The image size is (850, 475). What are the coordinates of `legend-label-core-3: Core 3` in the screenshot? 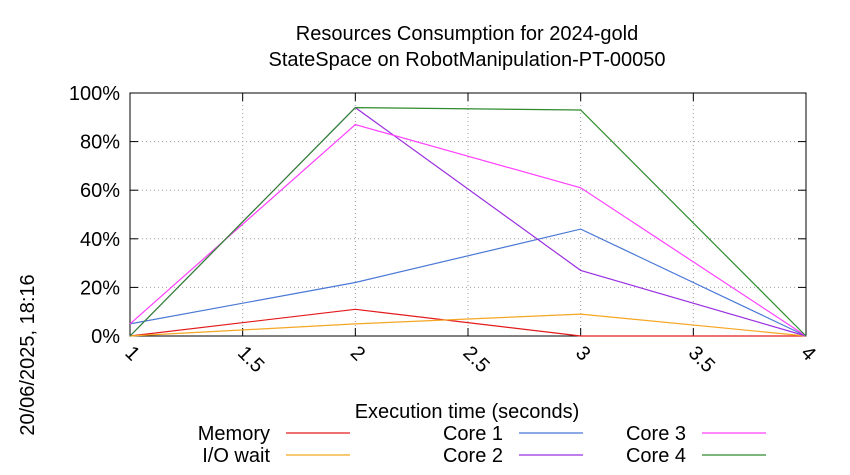 It's located at (656, 434).